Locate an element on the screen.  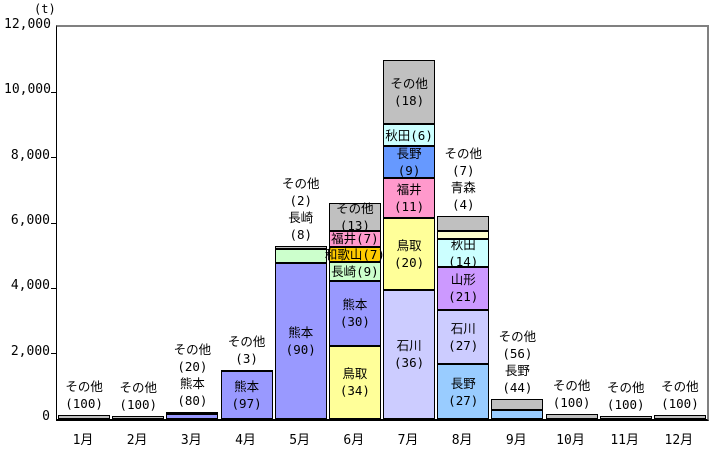
bar-segment-1月-その他 is located at coordinates (84, 417).